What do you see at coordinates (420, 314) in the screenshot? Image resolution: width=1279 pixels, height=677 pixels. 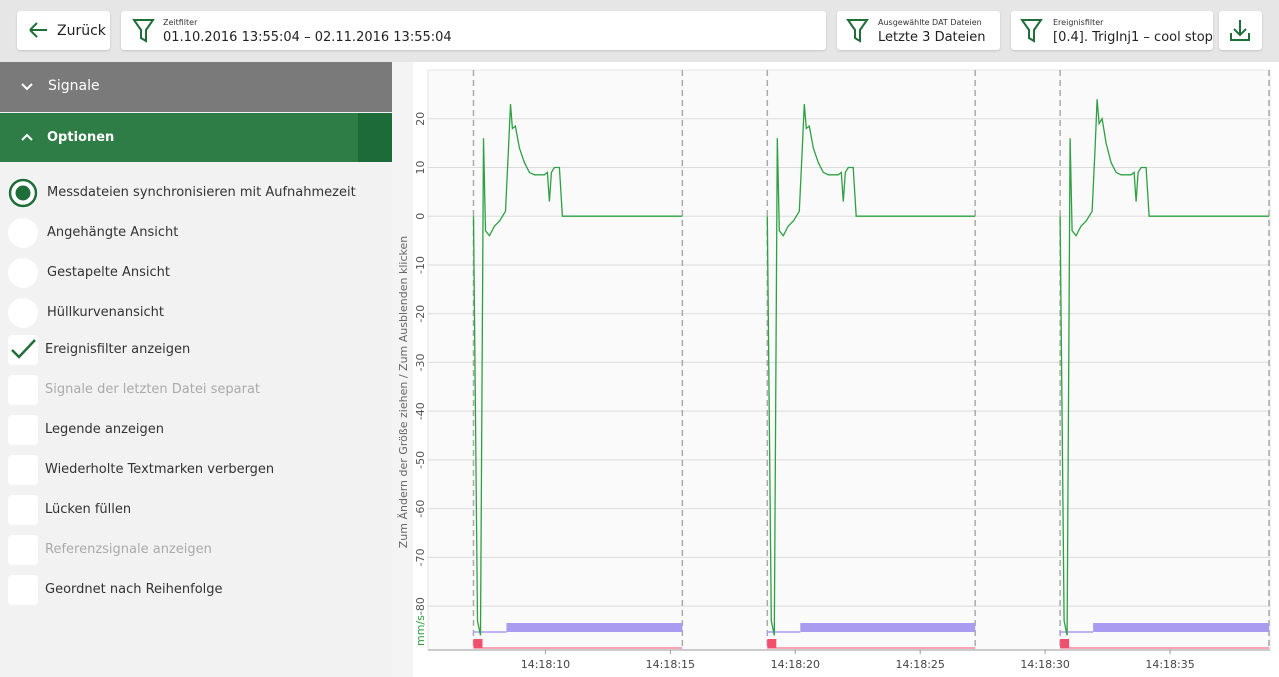 I see `y-tick-label: -20` at bounding box center [420, 314].